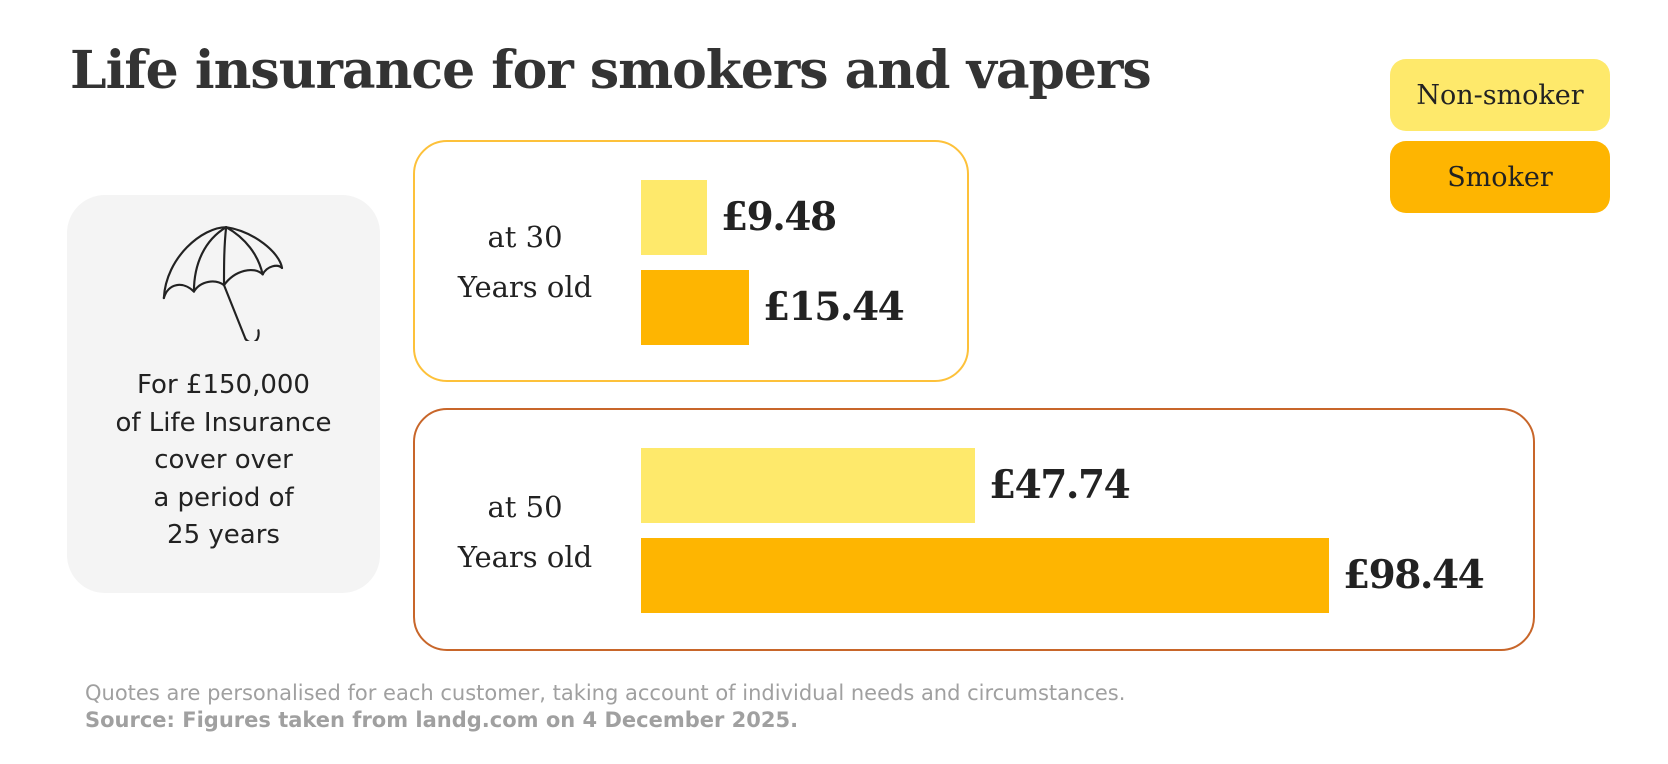  Describe the element at coordinates (779, 217) in the screenshot. I see `value-label-age30-non-smoker: £9.48` at that location.